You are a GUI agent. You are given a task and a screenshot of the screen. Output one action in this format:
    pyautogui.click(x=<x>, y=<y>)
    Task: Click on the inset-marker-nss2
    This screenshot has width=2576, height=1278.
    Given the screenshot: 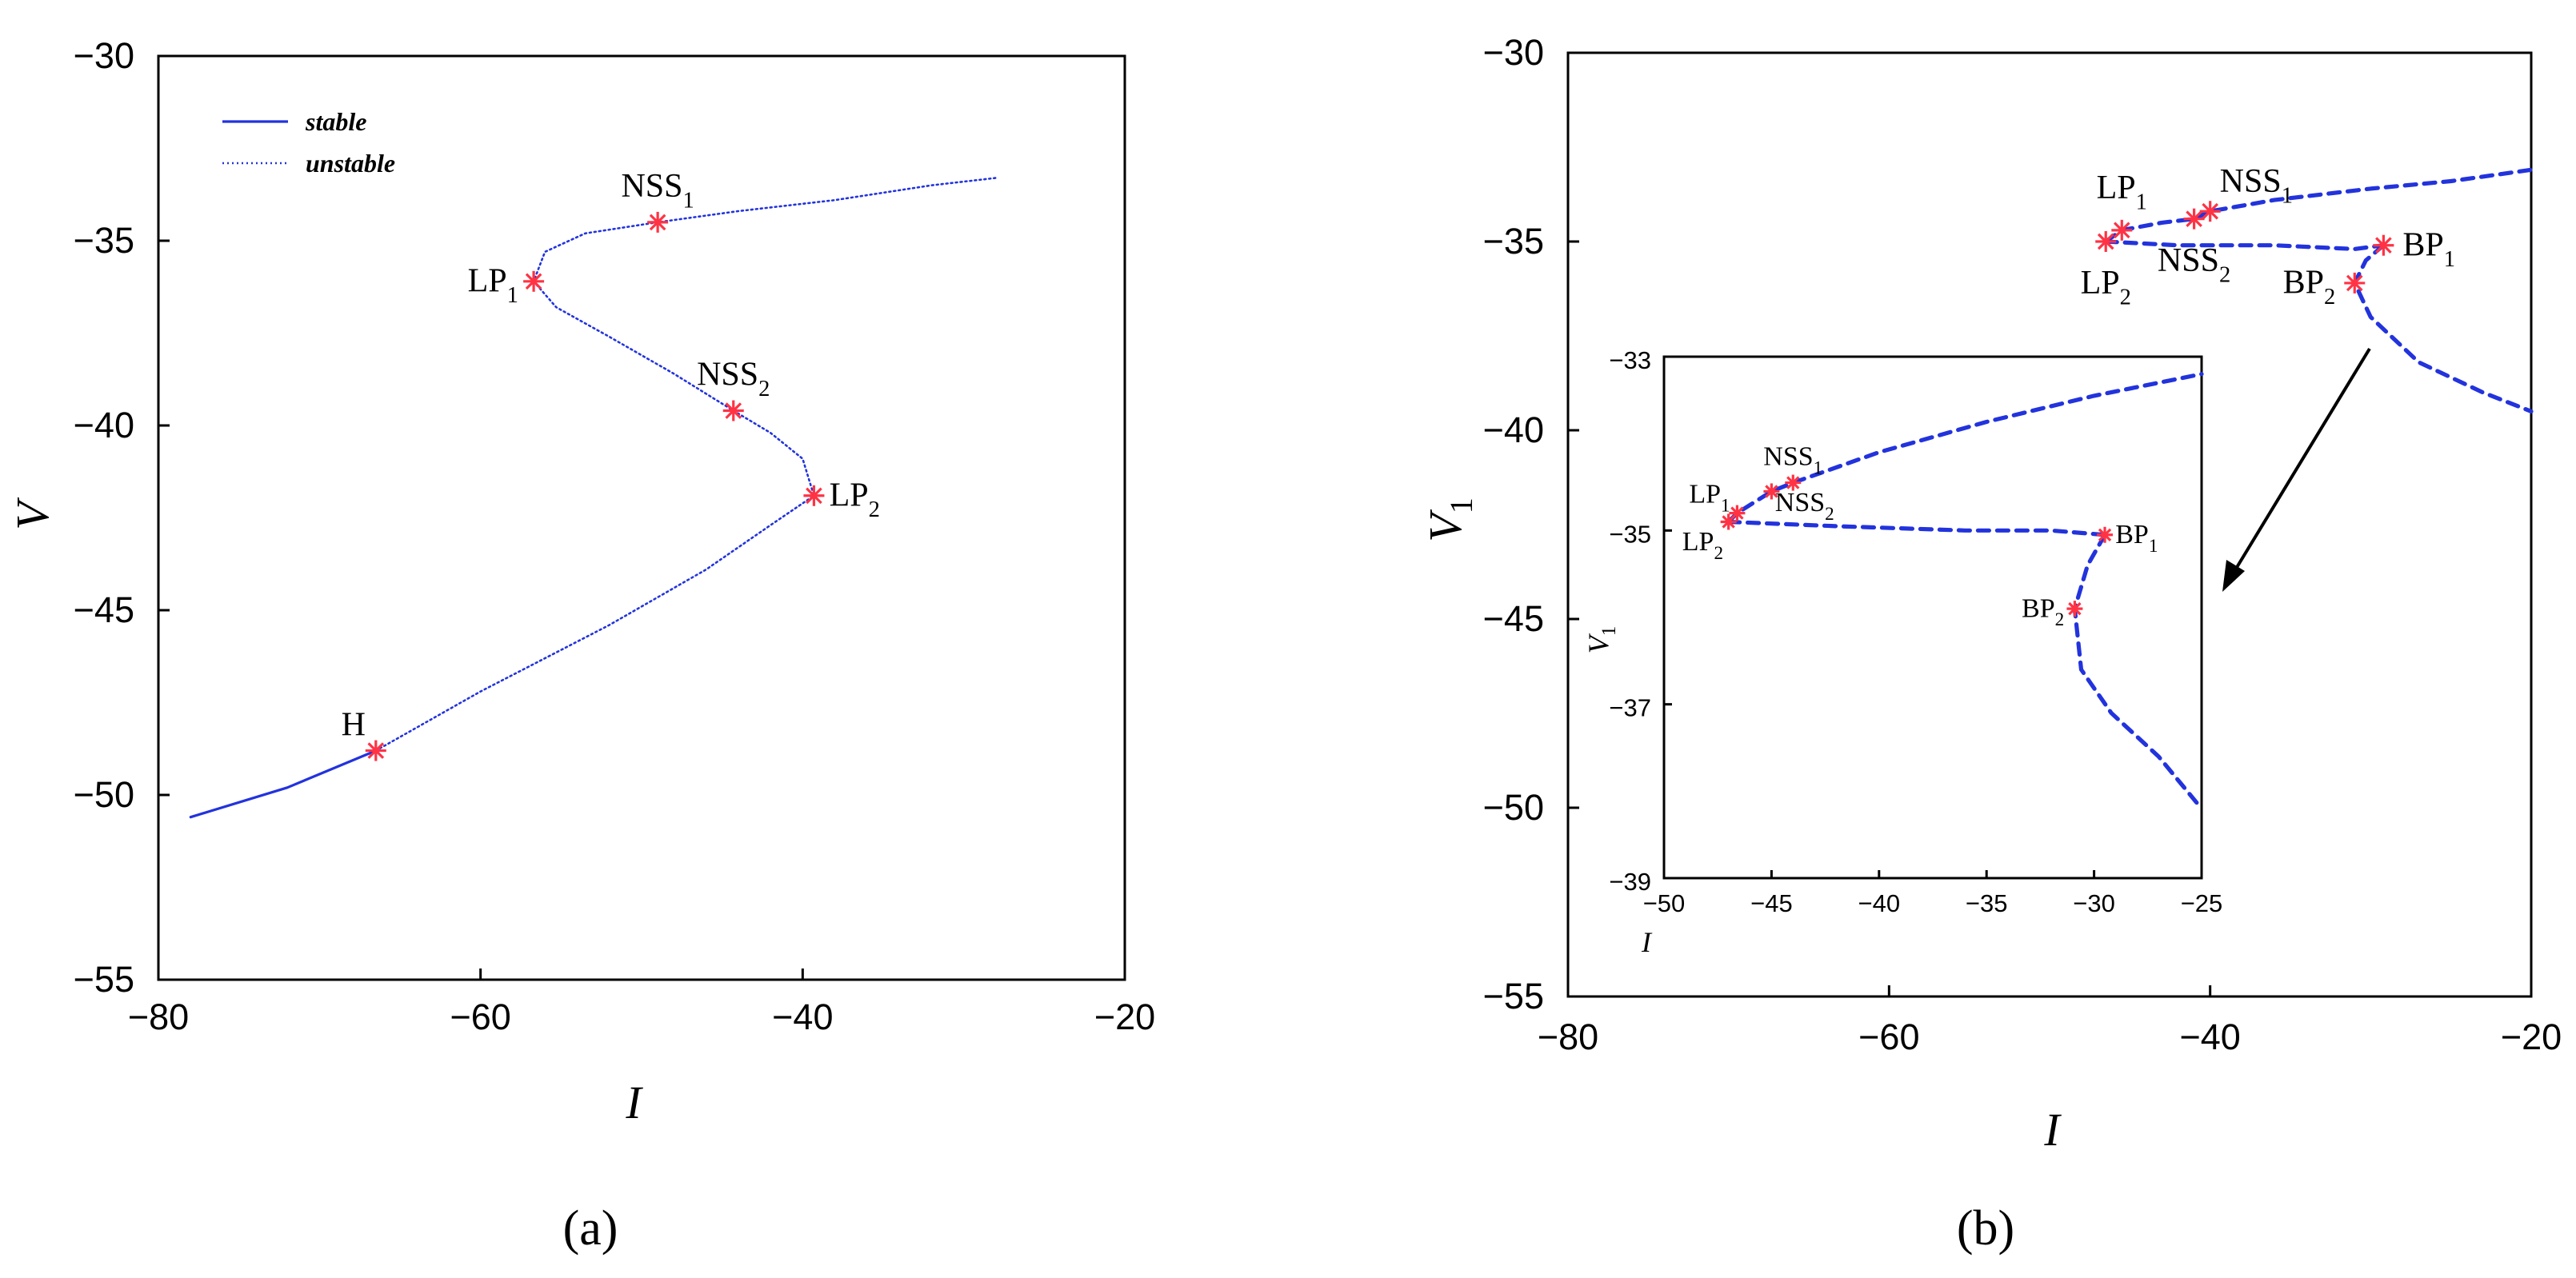 What is the action you would take?
    pyautogui.click(x=1771, y=491)
    